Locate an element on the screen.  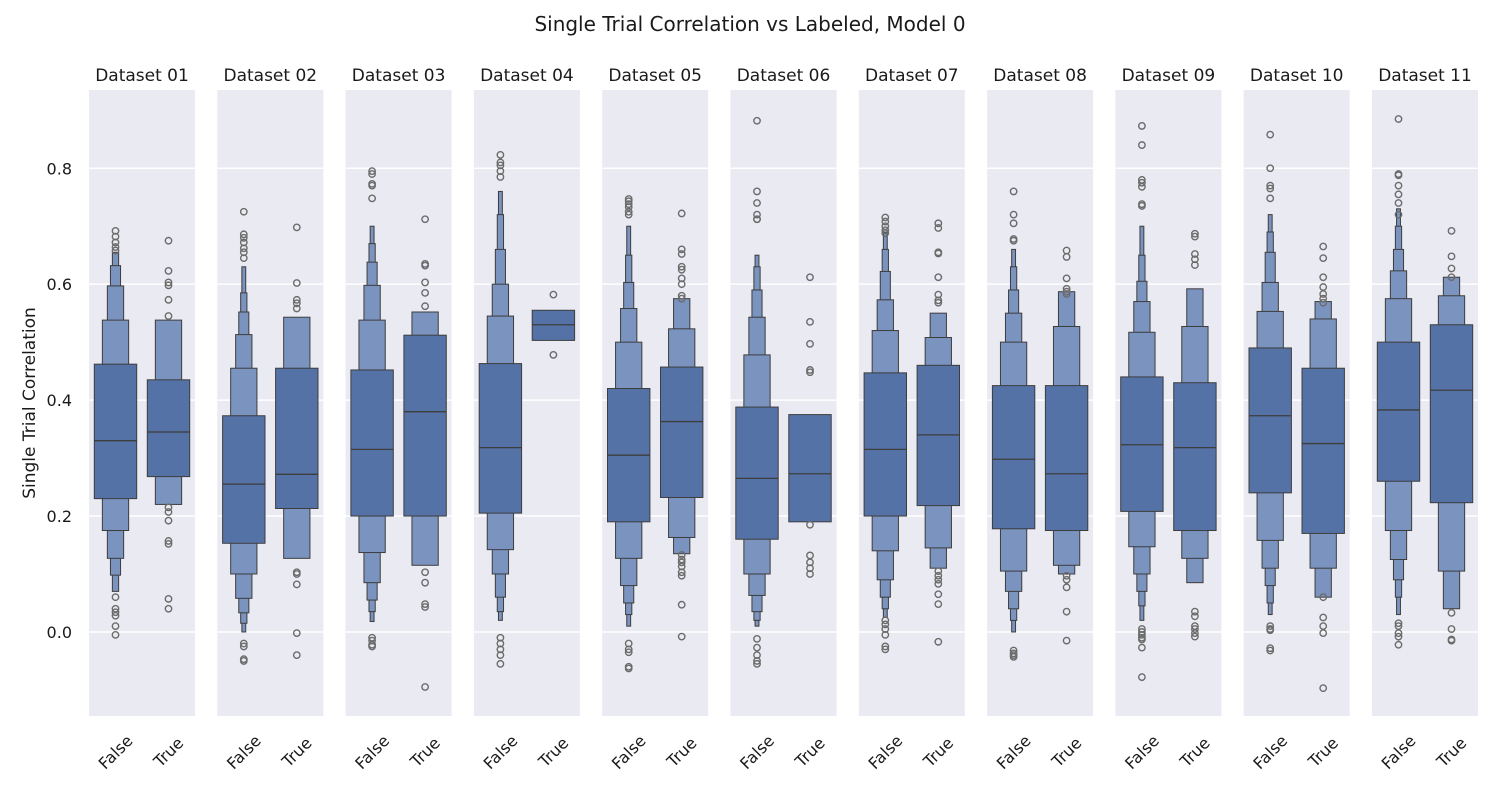
panel-title: Dataset 01 is located at coordinates (142, 76).